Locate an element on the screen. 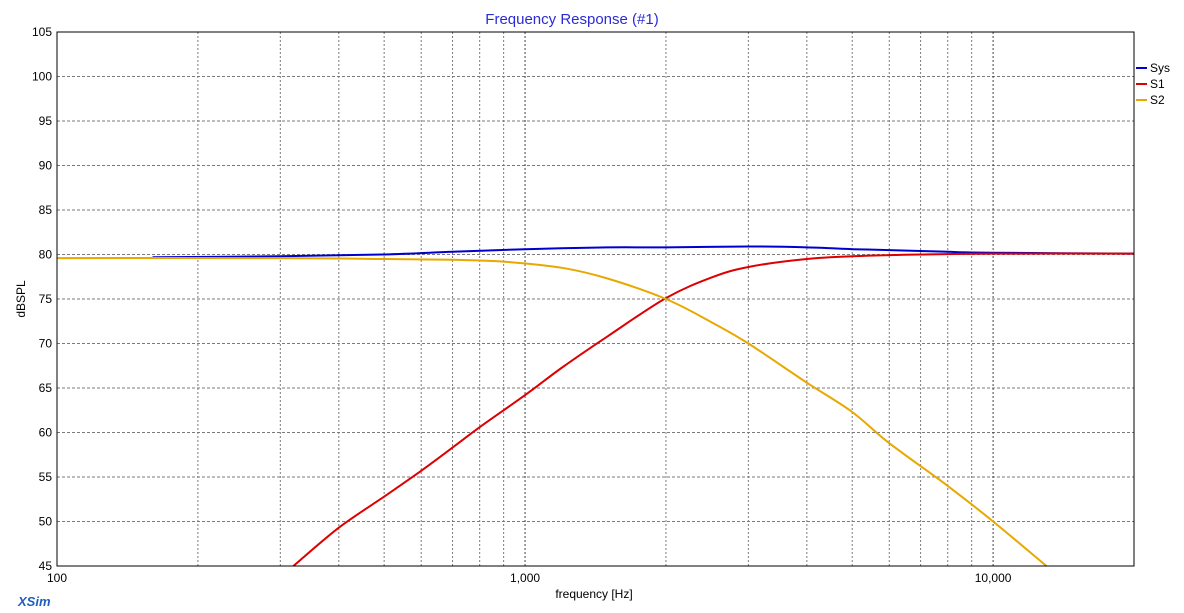 The height and width of the screenshot is (613, 1184). y-tick-label: 95 is located at coordinates (46, 121).